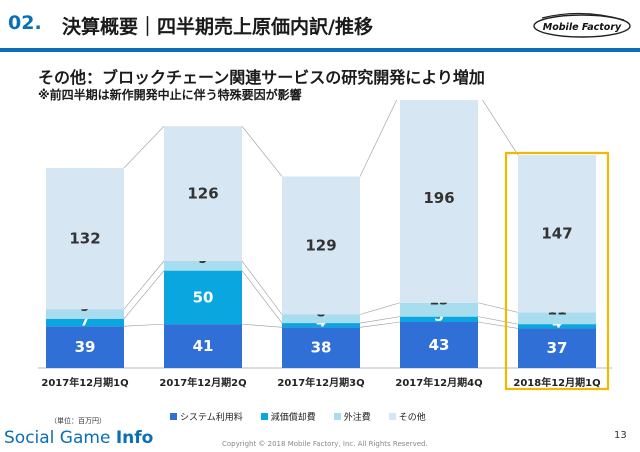 Image resolution: width=640 pixels, height=452 pixels. I want to click on chart-legend: システム利用料 減価償却費 外注費 その他, so click(298, 416).